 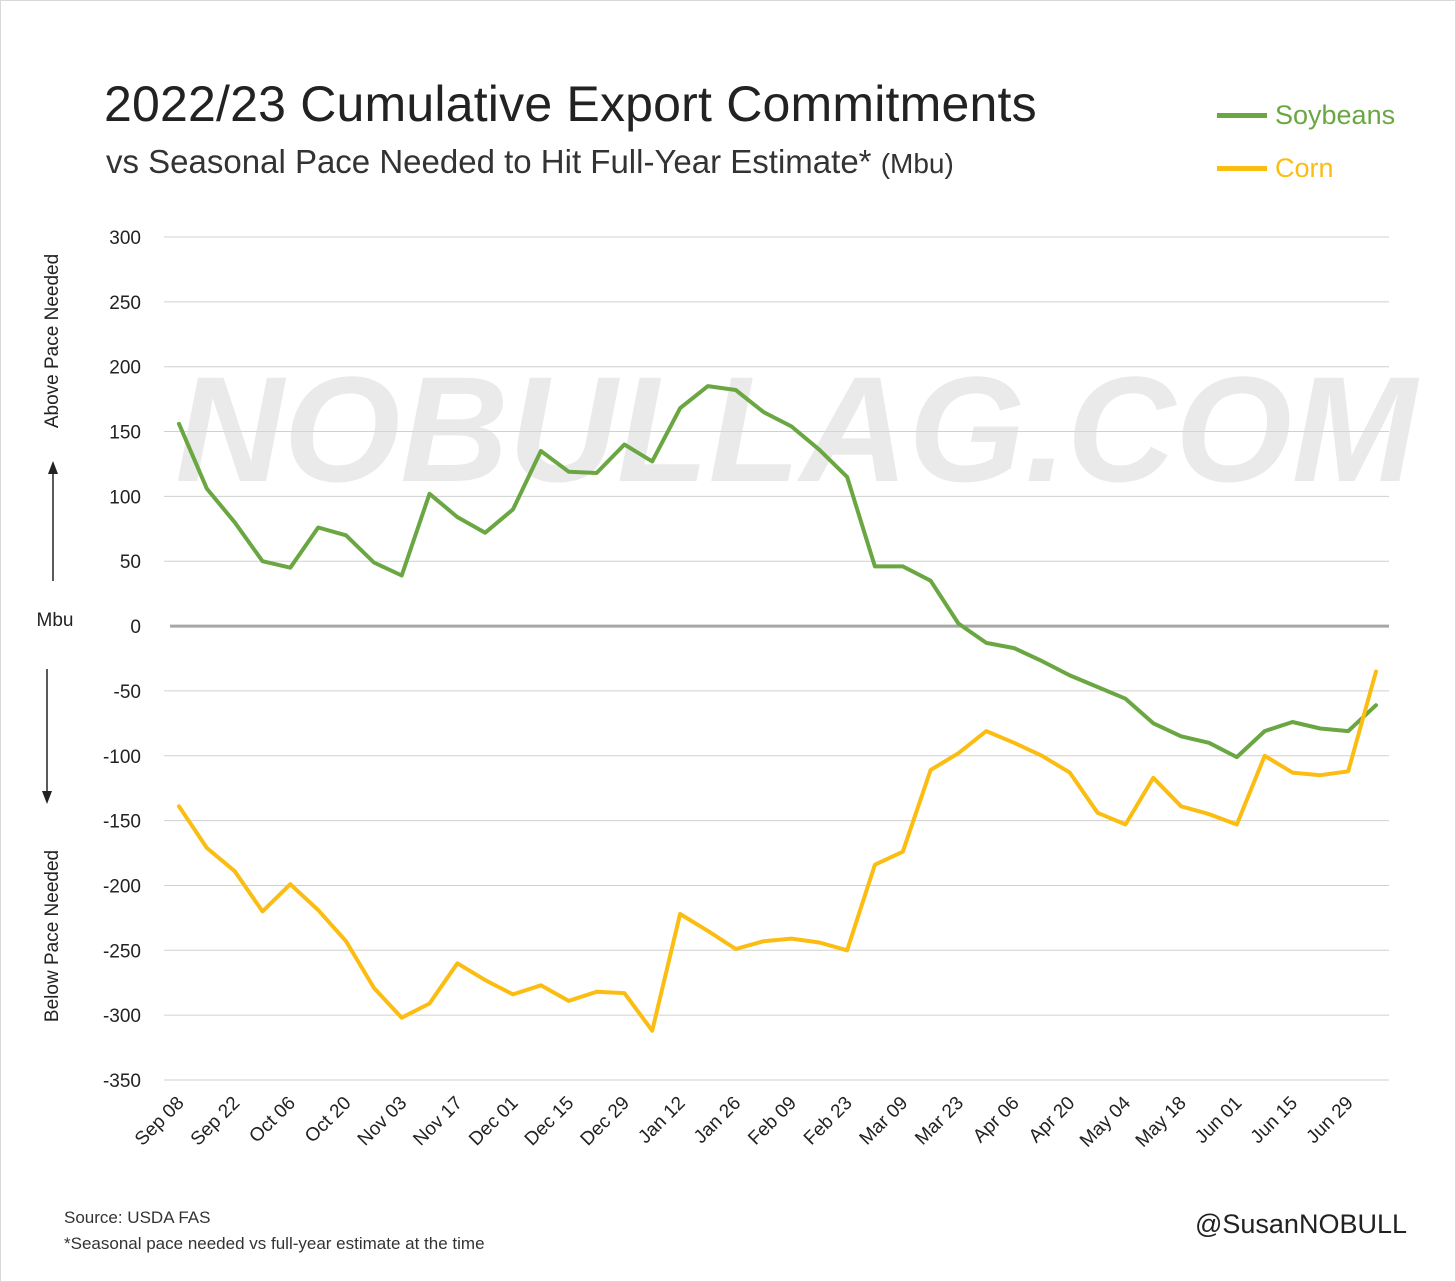 I want to click on chart-title: 2022/23 Cumulative Export Commitments, so click(x=570, y=104).